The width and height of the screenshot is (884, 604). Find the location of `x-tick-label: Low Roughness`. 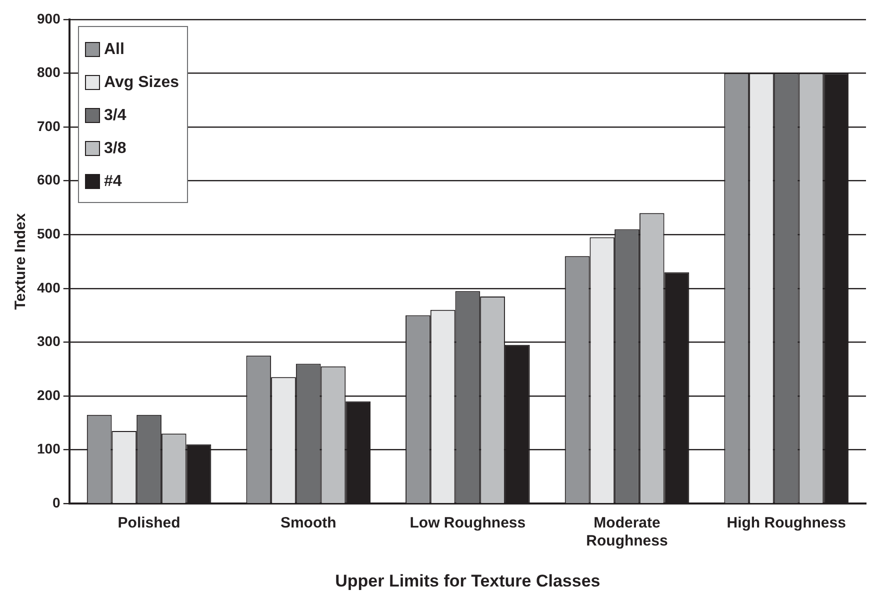

x-tick-label: Low Roughness is located at coordinates (468, 523).